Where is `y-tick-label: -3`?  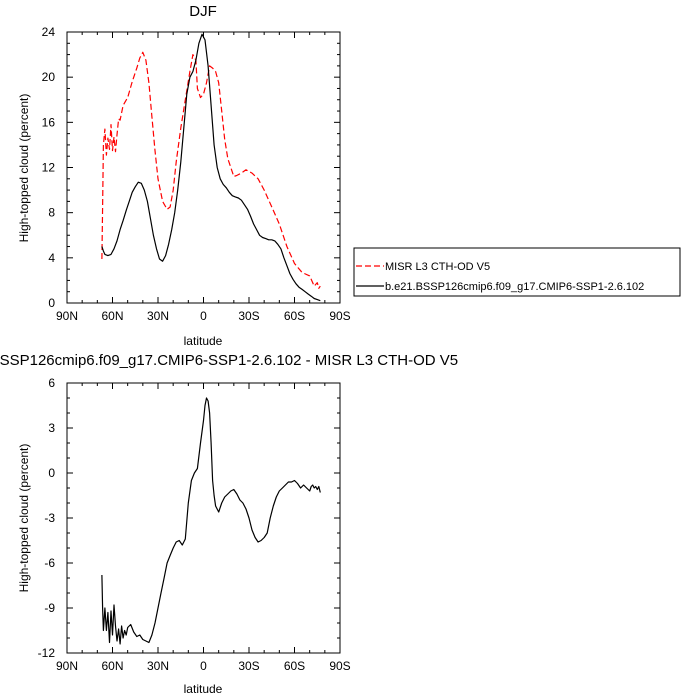
y-tick-label: -3 is located at coordinates (49, 518).